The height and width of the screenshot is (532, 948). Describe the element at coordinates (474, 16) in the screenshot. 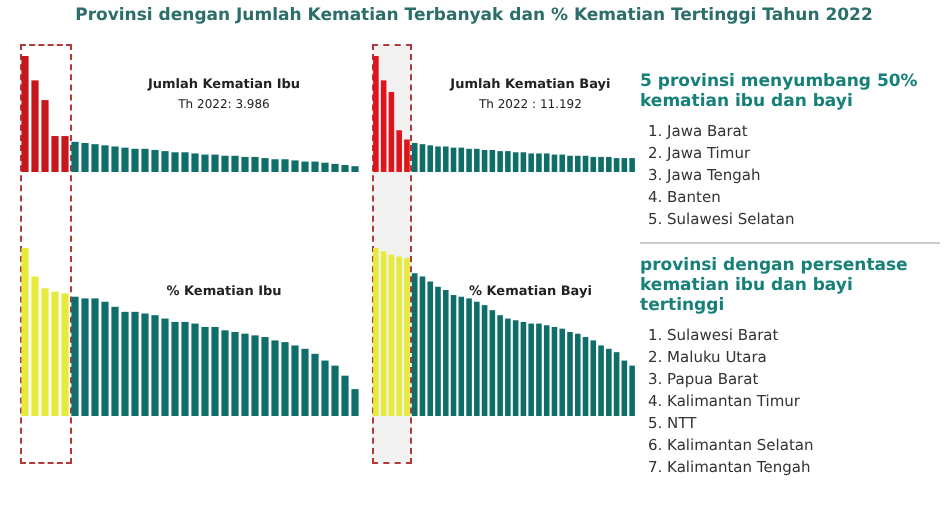

I see `text: Provinsi dengan Jumlah Kematian Terbanyak dan % Kematian Tertinggi Tahun 2022` at that location.